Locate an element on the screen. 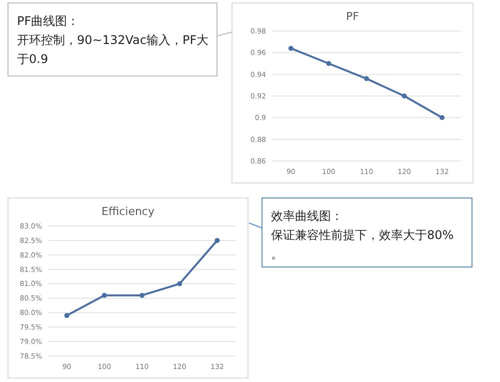  text: PF曲线图： is located at coordinates (48, 21).